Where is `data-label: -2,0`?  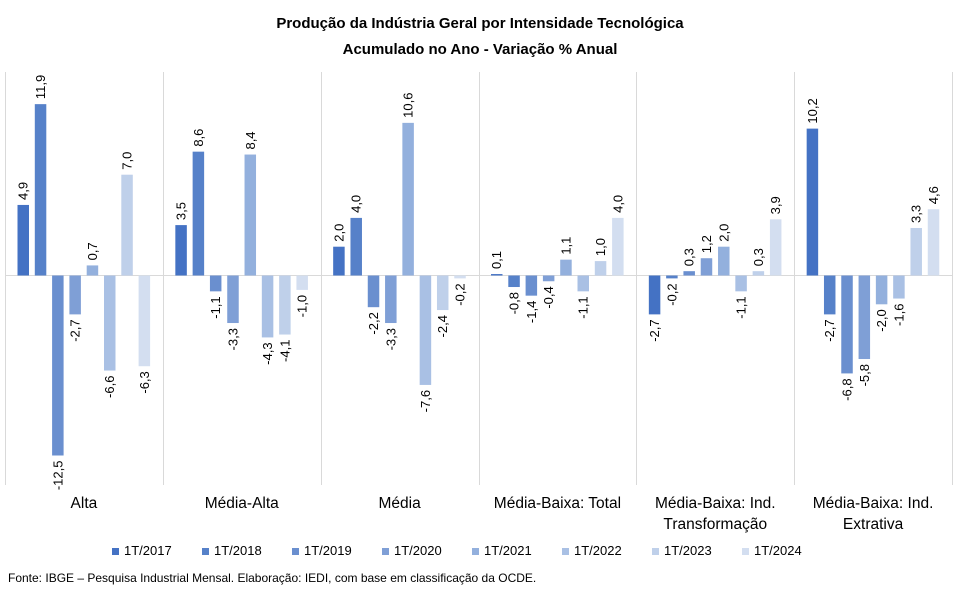
data-label: -2,0 is located at coordinates (881, 320).